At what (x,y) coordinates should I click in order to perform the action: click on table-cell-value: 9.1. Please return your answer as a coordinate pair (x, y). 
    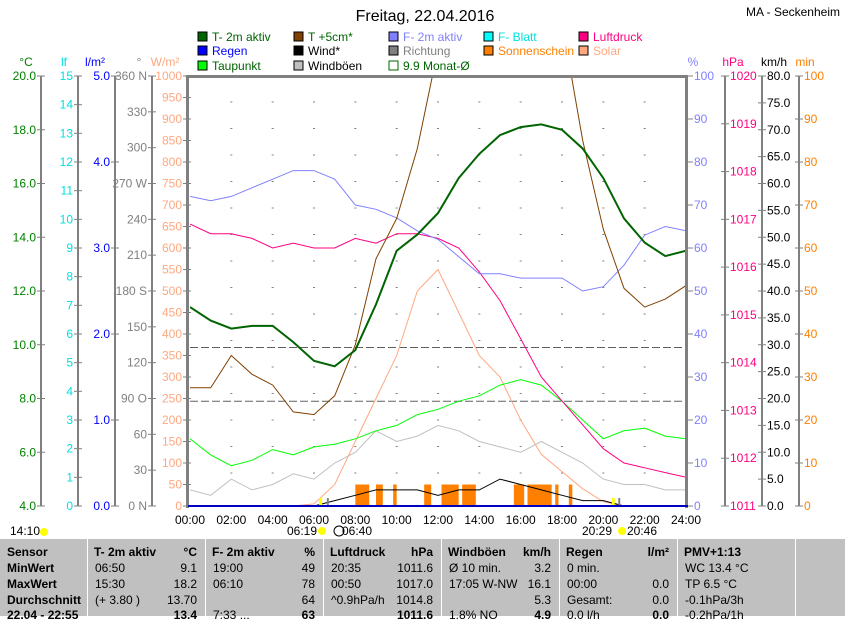
    Looking at the image, I should click on (188, 568).